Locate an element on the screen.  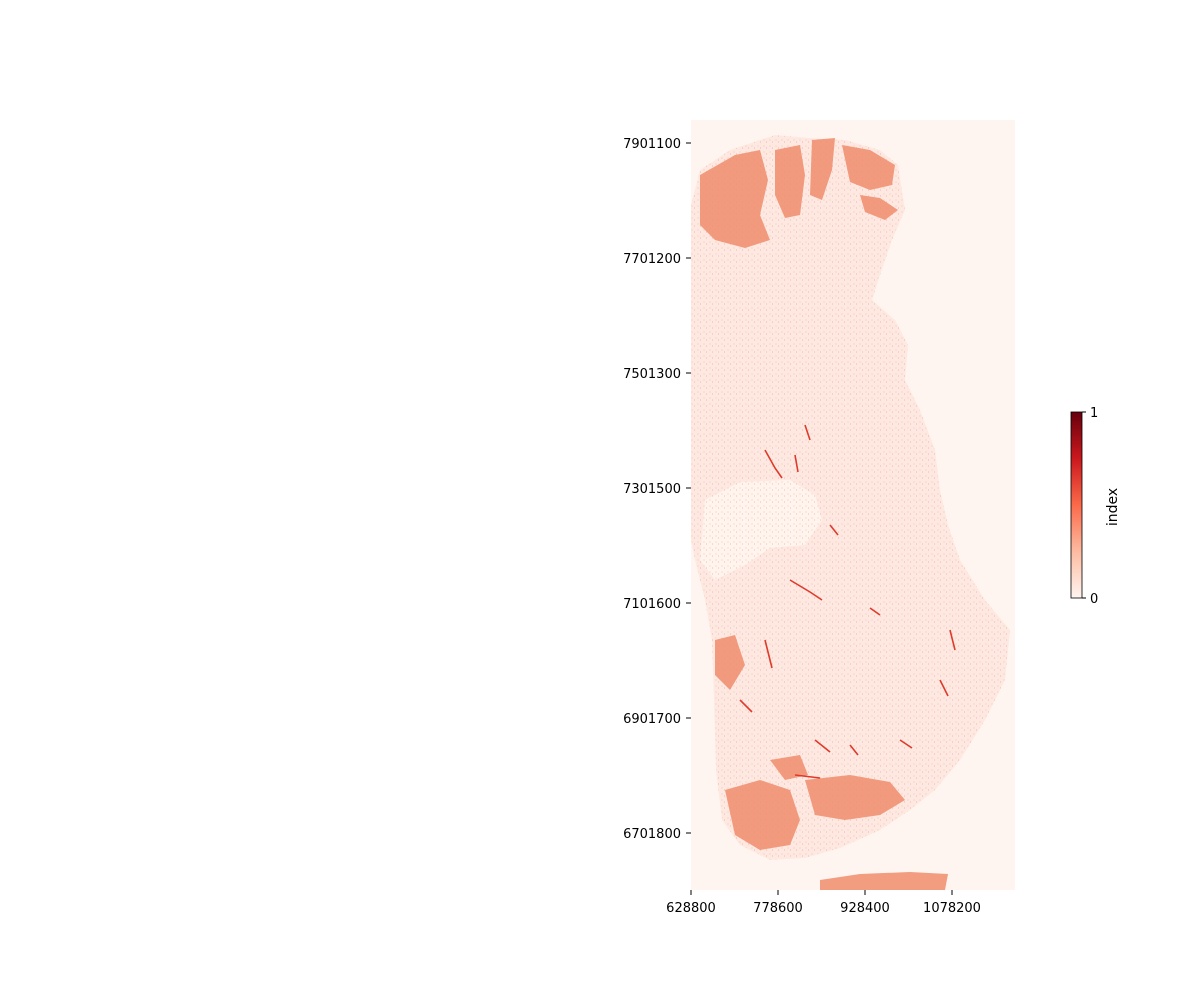
y-tick-label: 7701200 is located at coordinates (652, 259).